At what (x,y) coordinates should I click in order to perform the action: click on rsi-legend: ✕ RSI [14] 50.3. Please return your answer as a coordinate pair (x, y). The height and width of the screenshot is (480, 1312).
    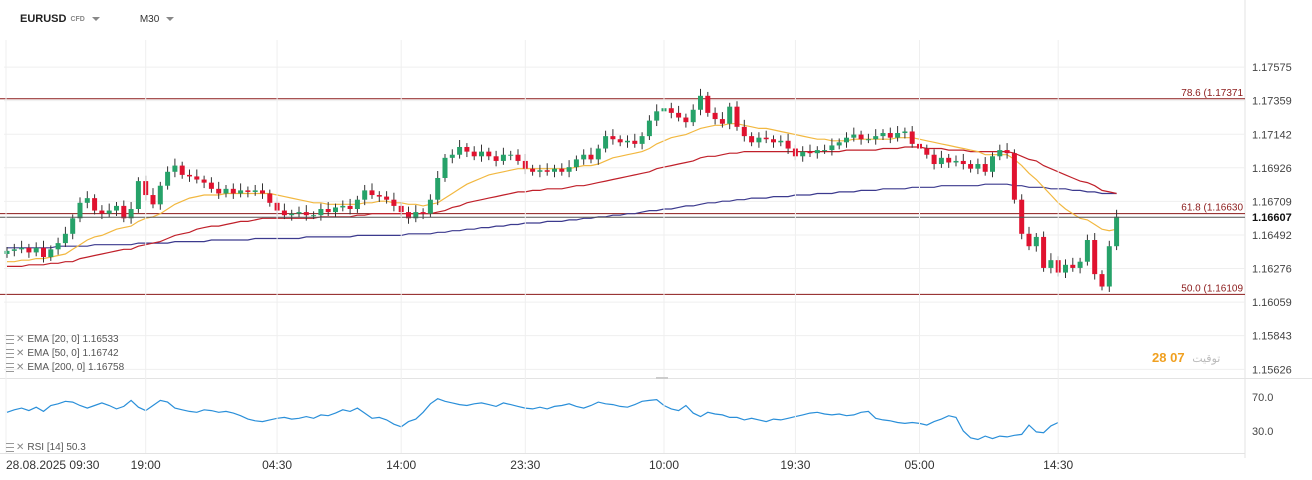
    Looking at the image, I should click on (46, 447).